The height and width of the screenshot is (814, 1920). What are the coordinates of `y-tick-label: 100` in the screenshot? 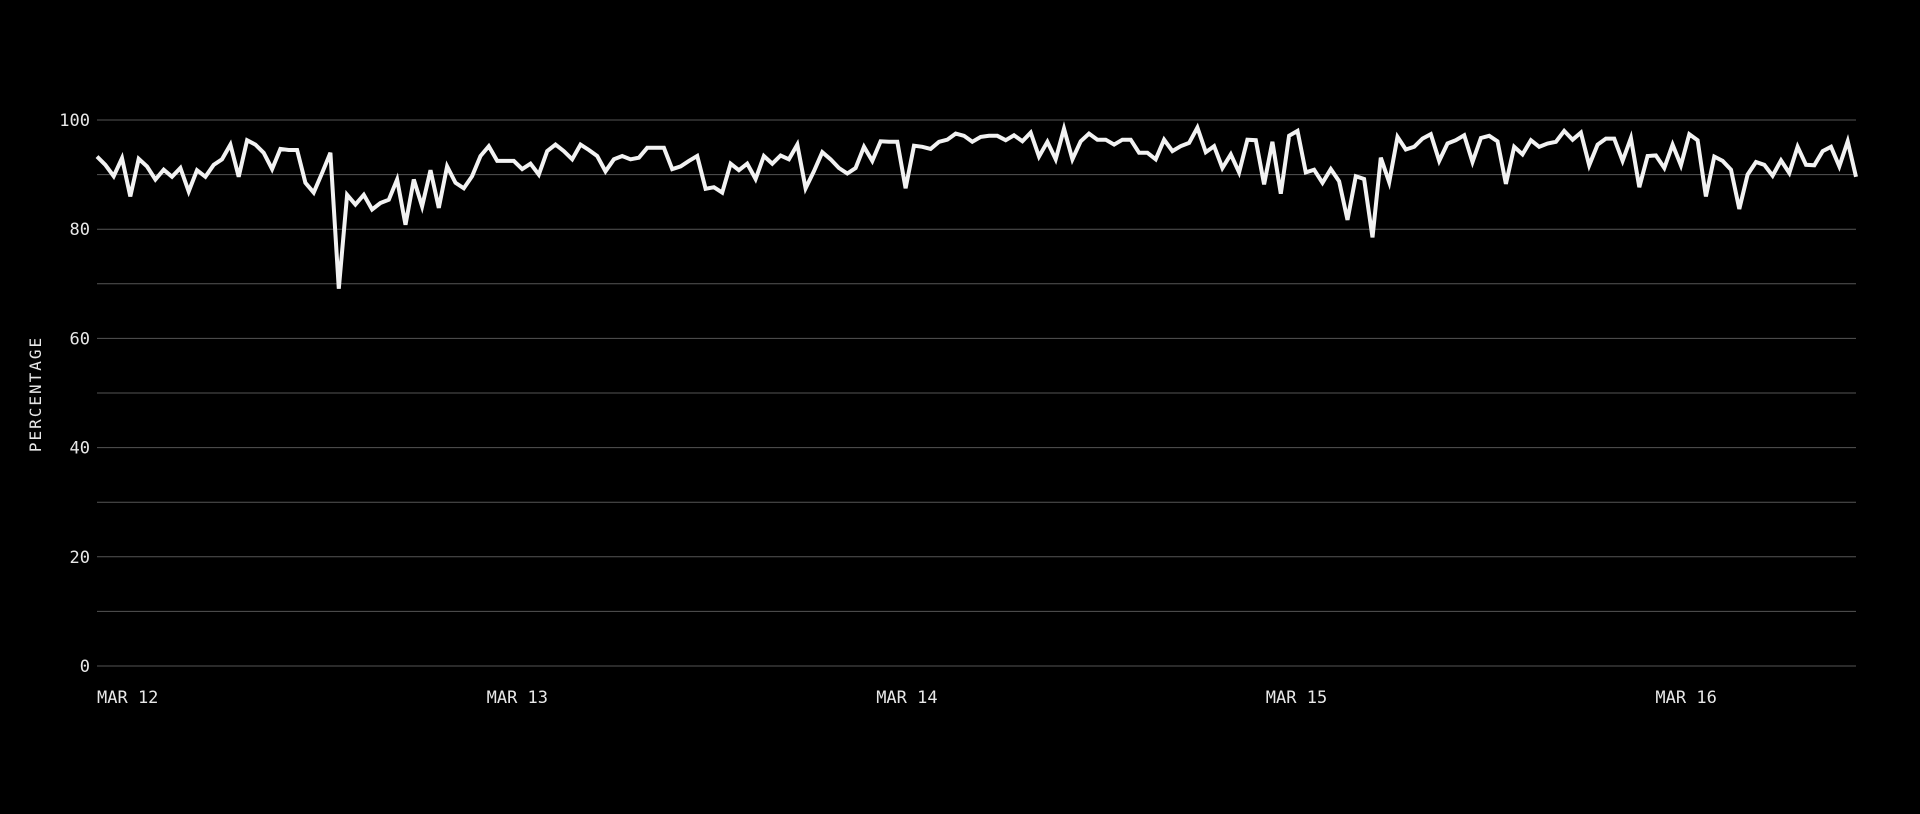 It's located at (74, 121).